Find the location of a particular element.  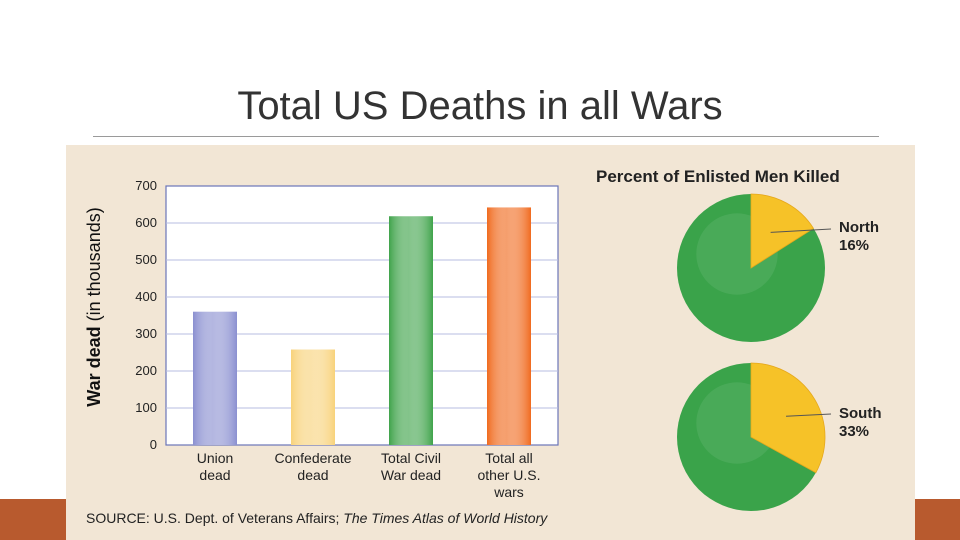

pie-label-north-value: 16% is located at coordinates (854, 245).